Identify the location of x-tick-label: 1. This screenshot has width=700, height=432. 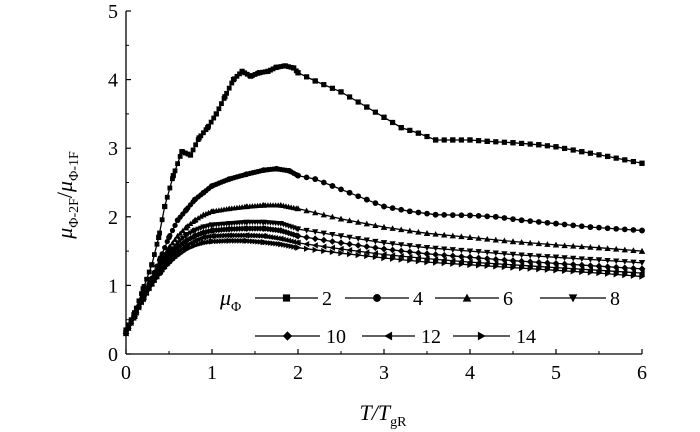
(212, 373).